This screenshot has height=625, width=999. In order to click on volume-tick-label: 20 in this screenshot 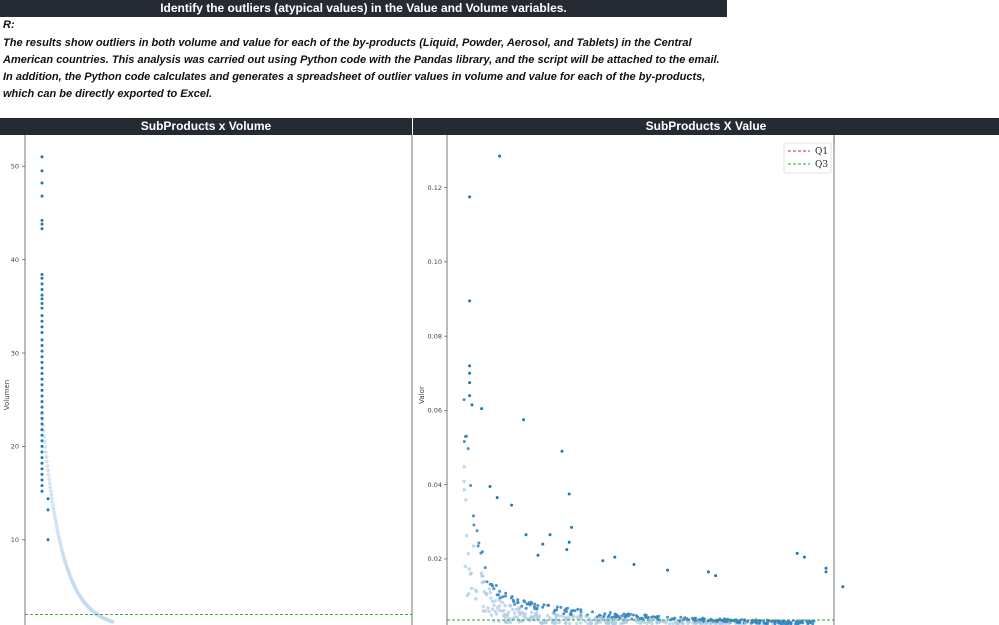, I will do `click(15, 447)`.